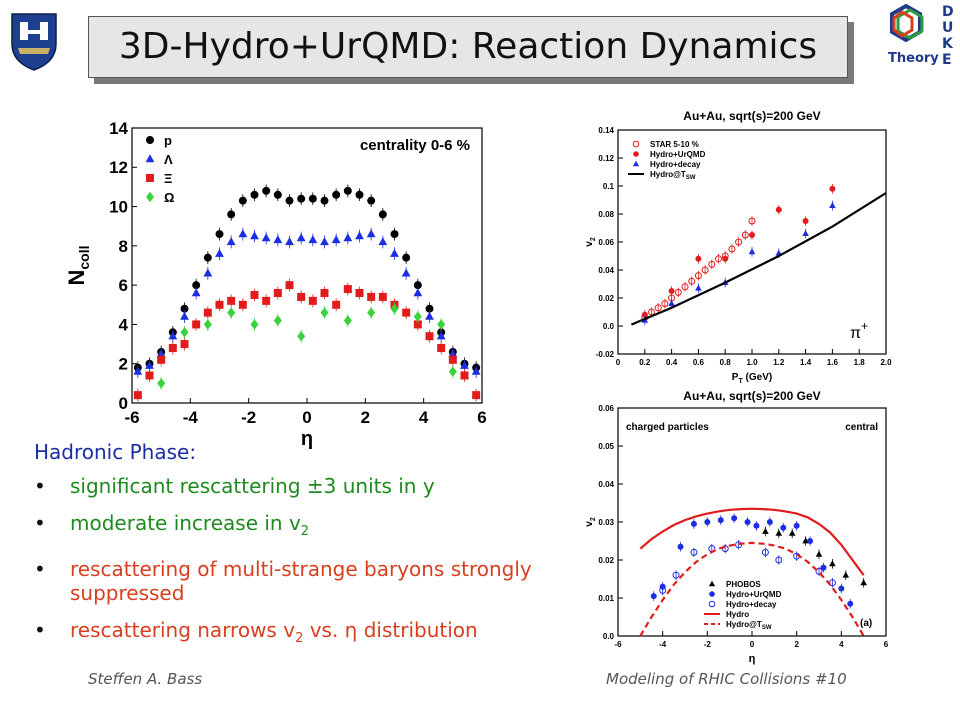 The image size is (960, 720). Describe the element at coordinates (947, 28) in the screenshot. I see `logo-letter-u: U` at that location.